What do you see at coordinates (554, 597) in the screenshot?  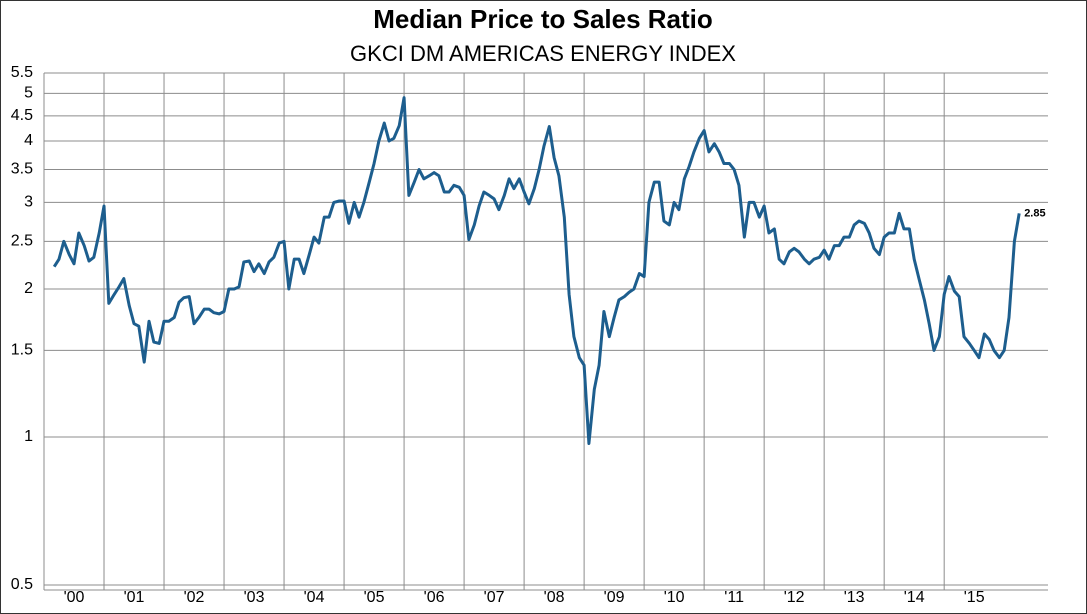 I see `x-tick-label: '08` at bounding box center [554, 597].